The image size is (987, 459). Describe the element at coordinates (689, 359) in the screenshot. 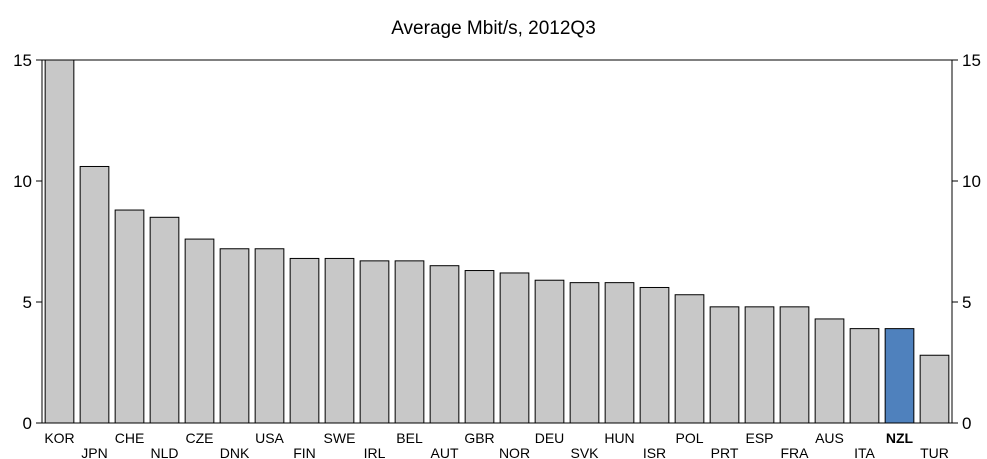

I see `bar-pol` at that location.